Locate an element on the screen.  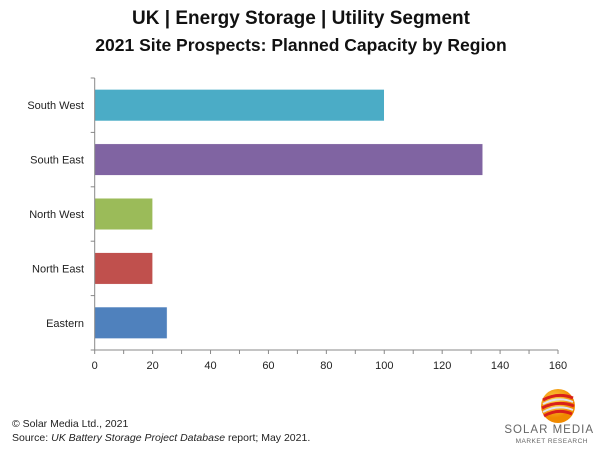
copyright: © Solar Media Ltd., 2021 is located at coordinates (70, 424).